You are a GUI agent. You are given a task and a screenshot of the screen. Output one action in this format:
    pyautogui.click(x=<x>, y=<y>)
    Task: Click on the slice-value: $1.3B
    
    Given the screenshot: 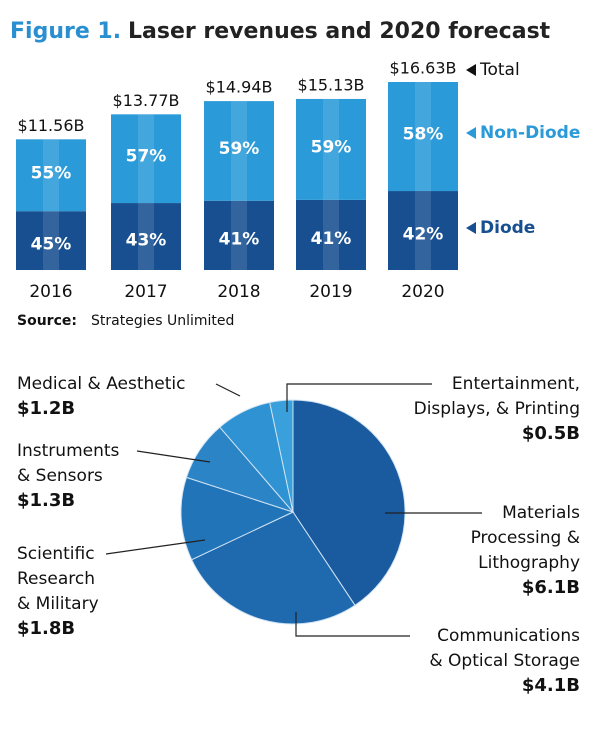 What is the action you would take?
    pyautogui.click(x=46, y=500)
    